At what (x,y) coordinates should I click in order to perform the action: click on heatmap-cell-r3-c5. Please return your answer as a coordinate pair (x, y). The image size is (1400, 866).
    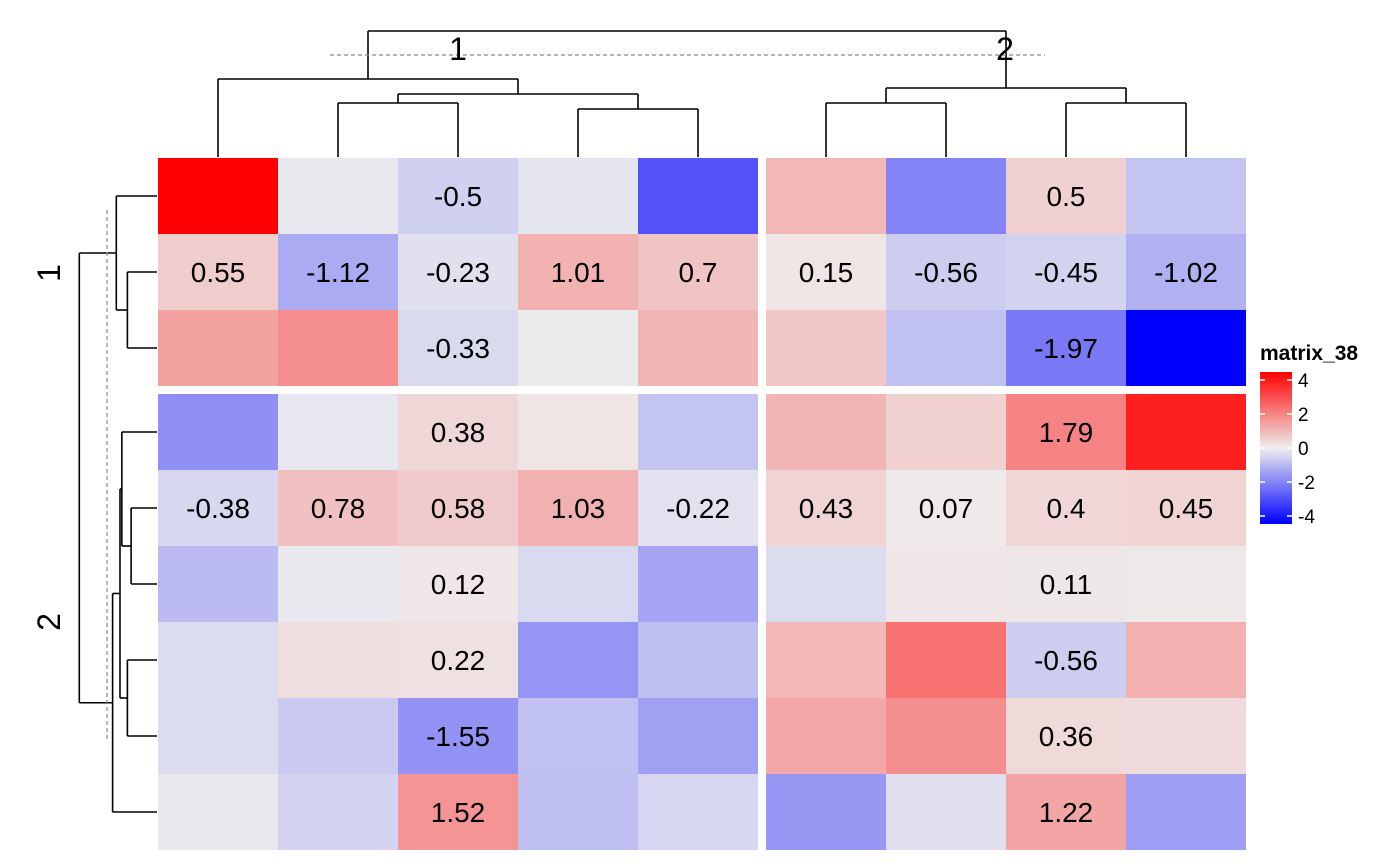
    Looking at the image, I should click on (698, 348).